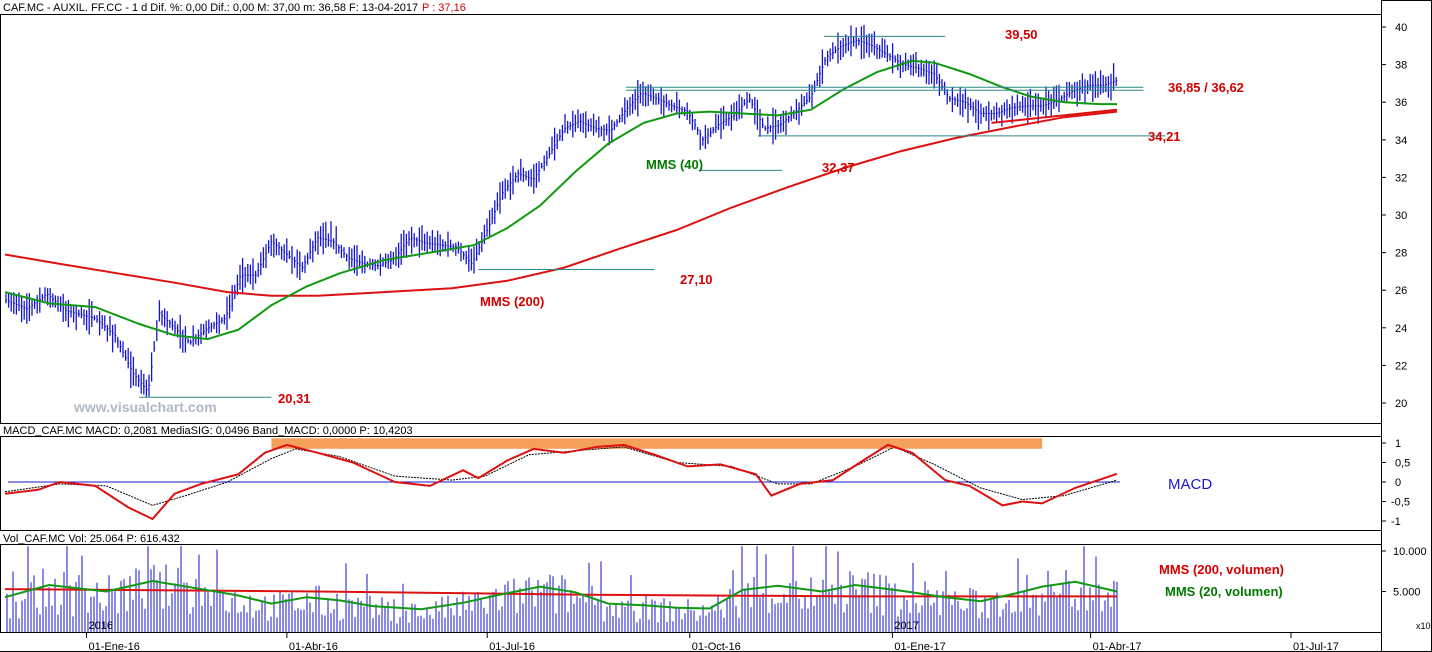  I want to click on x-tick-label: 01-Jul-17, so click(1316, 646).